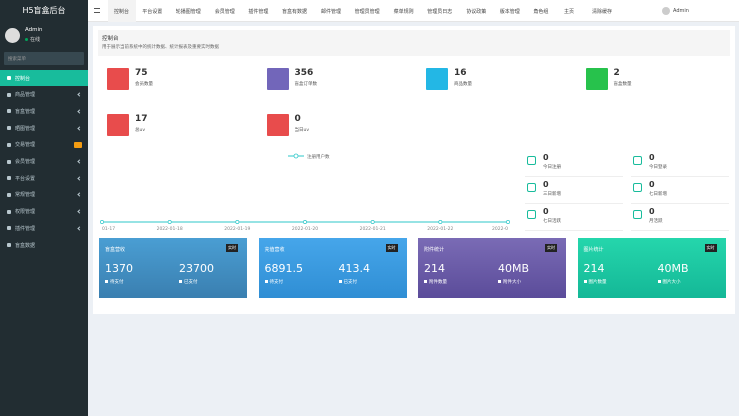  I want to click on stat-label: 盲盒订单数, so click(306, 84).